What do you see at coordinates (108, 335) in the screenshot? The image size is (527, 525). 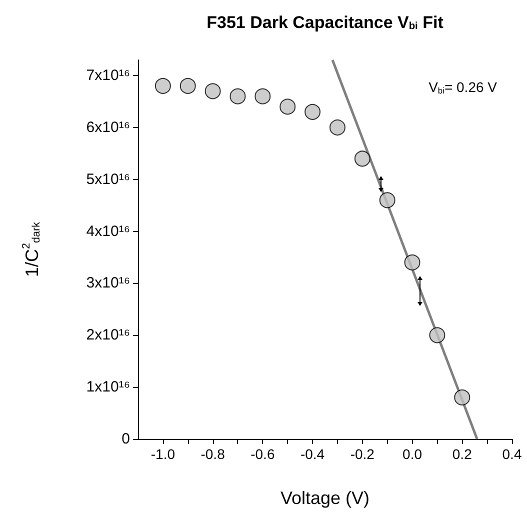 I see `y-tick-label: 2x10¹⁶` at bounding box center [108, 335].